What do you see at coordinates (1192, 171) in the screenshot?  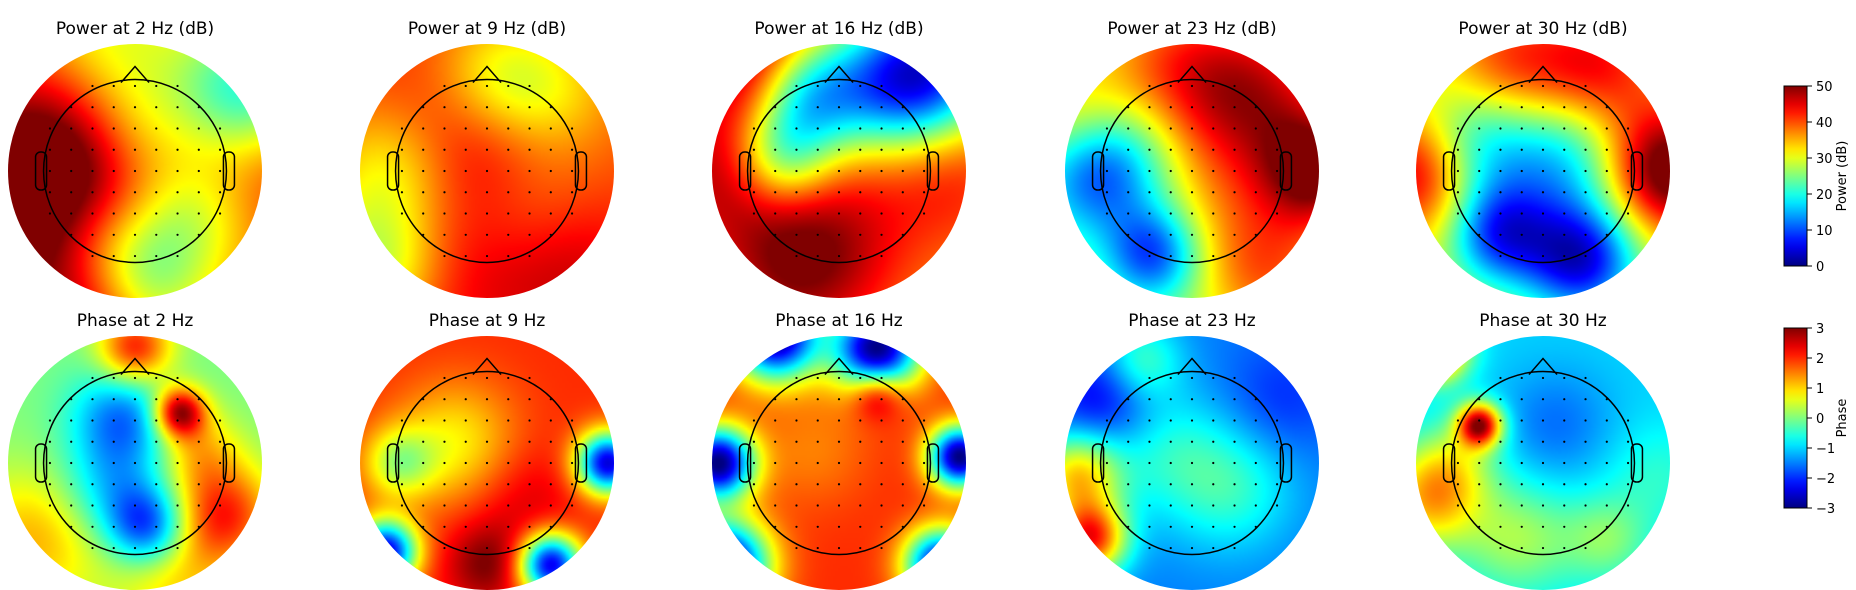 I see `head-outline` at bounding box center [1192, 171].